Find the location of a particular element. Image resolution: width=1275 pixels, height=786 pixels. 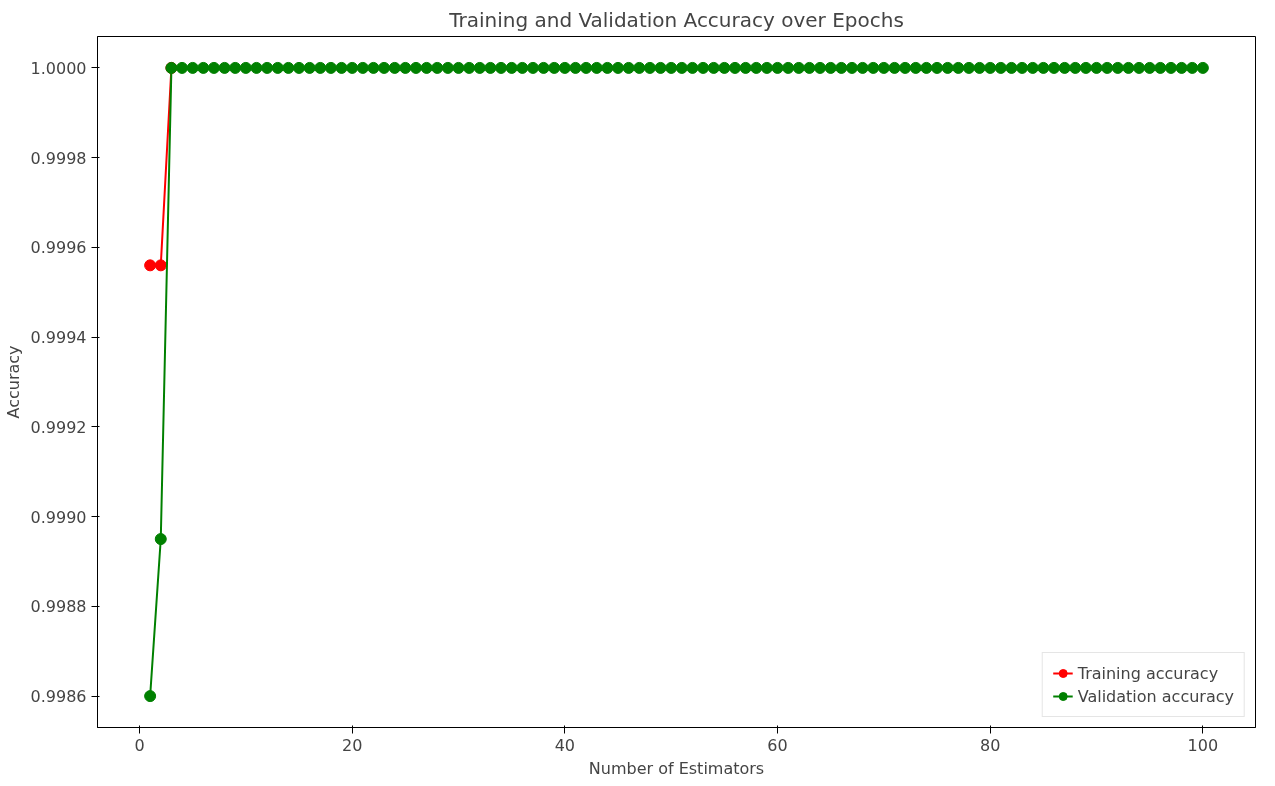

y-tick-label: 1.0000 is located at coordinates (58, 68).